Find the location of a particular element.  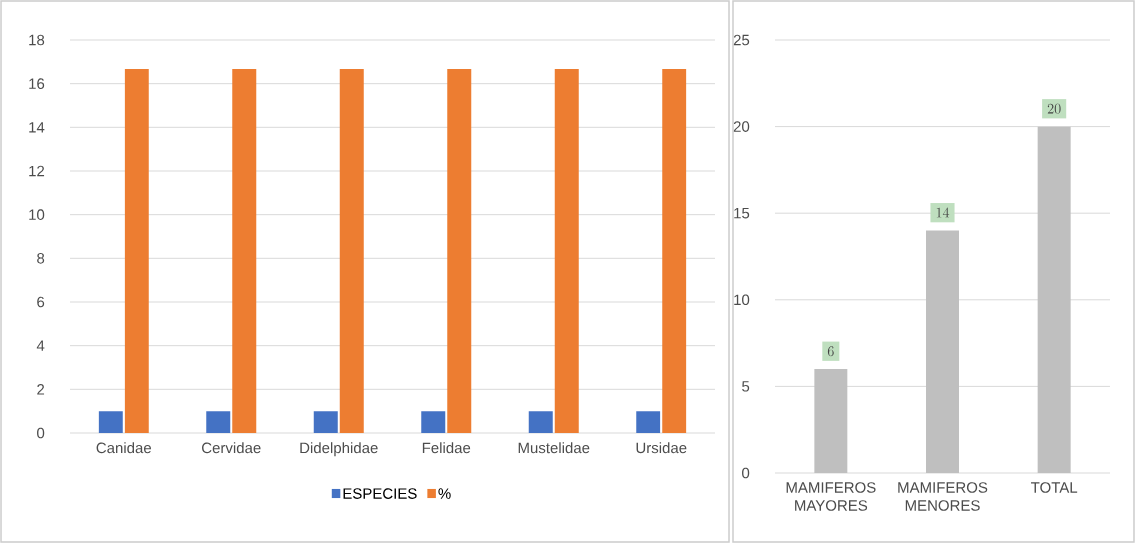

y-tick-label: 6 is located at coordinates (41, 302).